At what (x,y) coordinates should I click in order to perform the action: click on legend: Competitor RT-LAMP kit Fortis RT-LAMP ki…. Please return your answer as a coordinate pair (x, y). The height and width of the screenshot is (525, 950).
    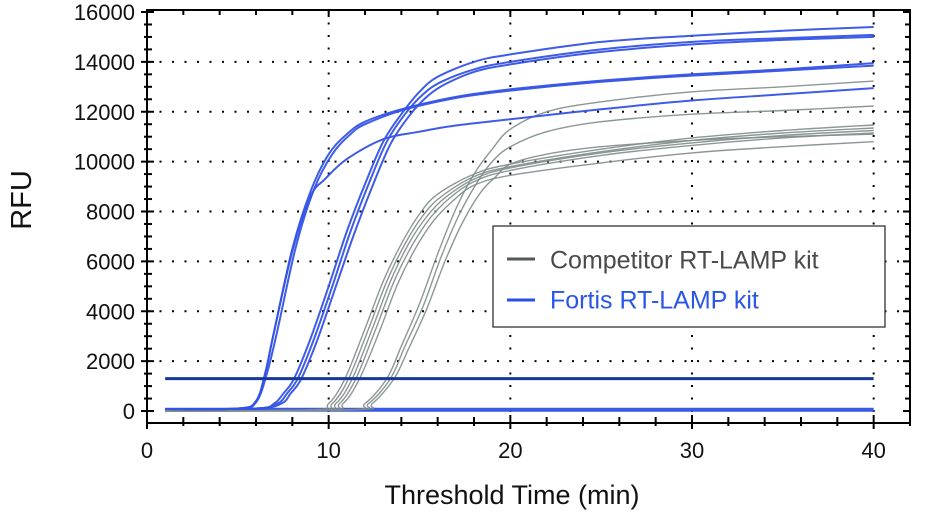
    Looking at the image, I should click on (689, 276).